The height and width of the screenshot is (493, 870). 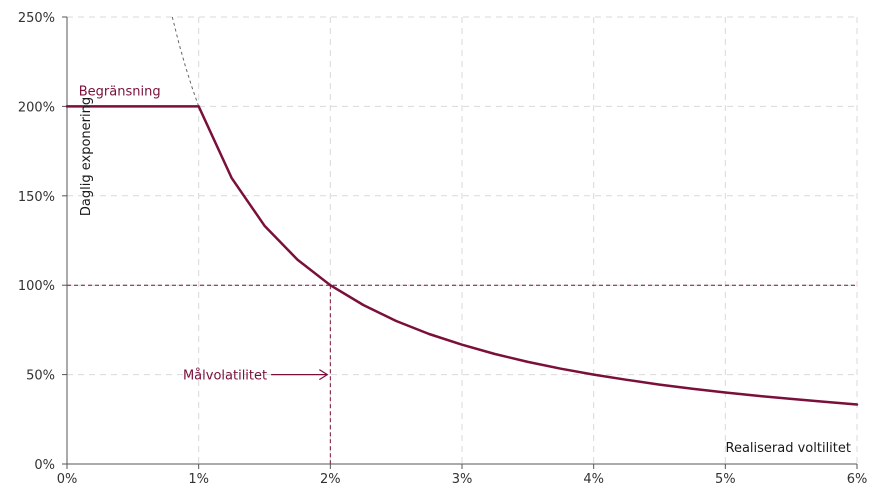 What do you see at coordinates (40, 376) in the screenshot?
I see `y-tick-label: 50%` at bounding box center [40, 376].